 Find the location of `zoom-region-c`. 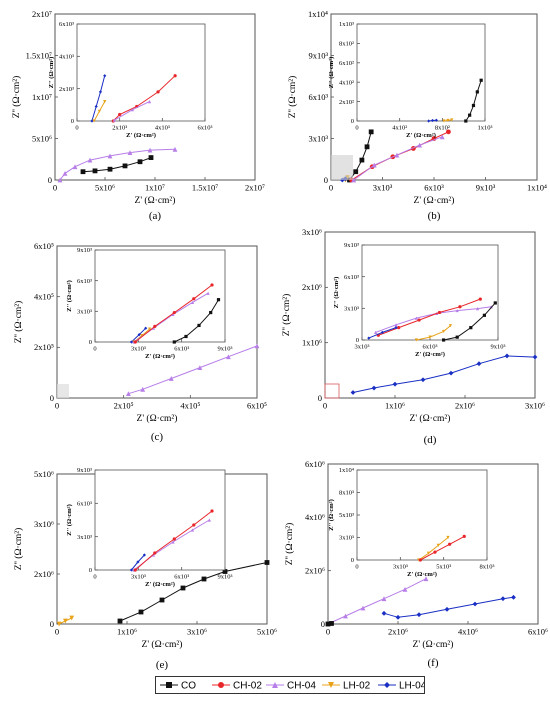

zoom-region-c is located at coordinates (63, 391).